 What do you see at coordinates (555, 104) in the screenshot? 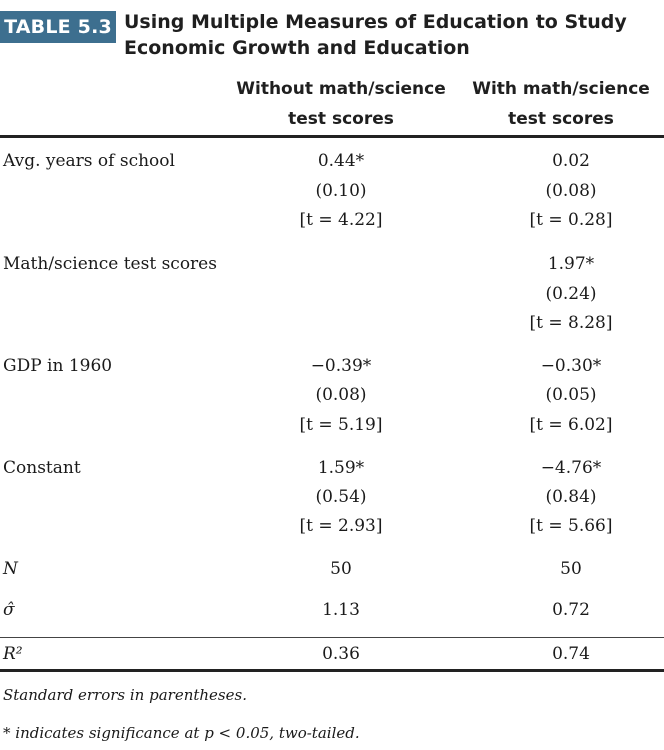
I see `column-header-with: With math/science test scores` at bounding box center [555, 104].